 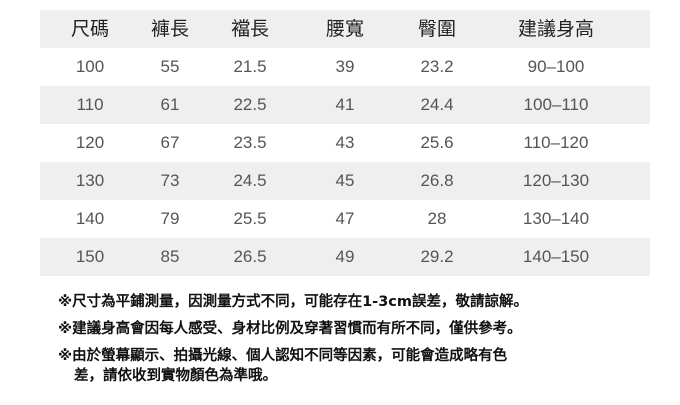 I want to click on table-row: 140 79 25.5 47 28 130–140, so click(x=345, y=219).